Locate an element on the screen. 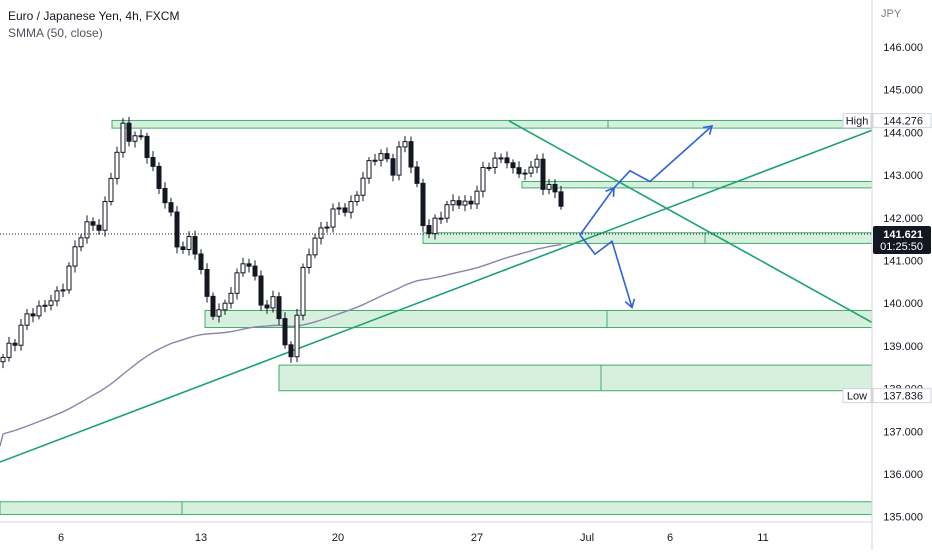 The height and width of the screenshot is (555, 932). x-tick-label: 11 is located at coordinates (762, 538).